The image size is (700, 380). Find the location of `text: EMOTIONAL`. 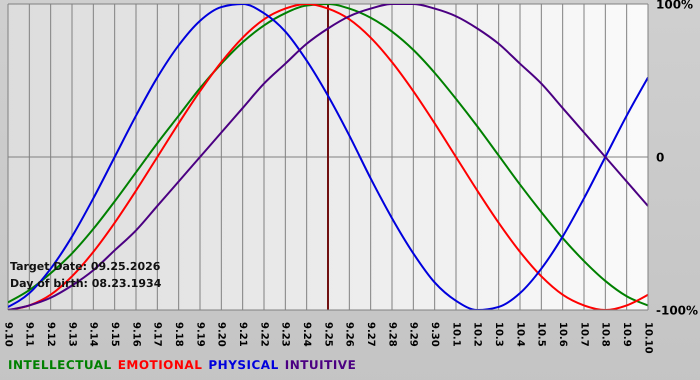

text: EMOTIONAL is located at coordinates (160, 365).